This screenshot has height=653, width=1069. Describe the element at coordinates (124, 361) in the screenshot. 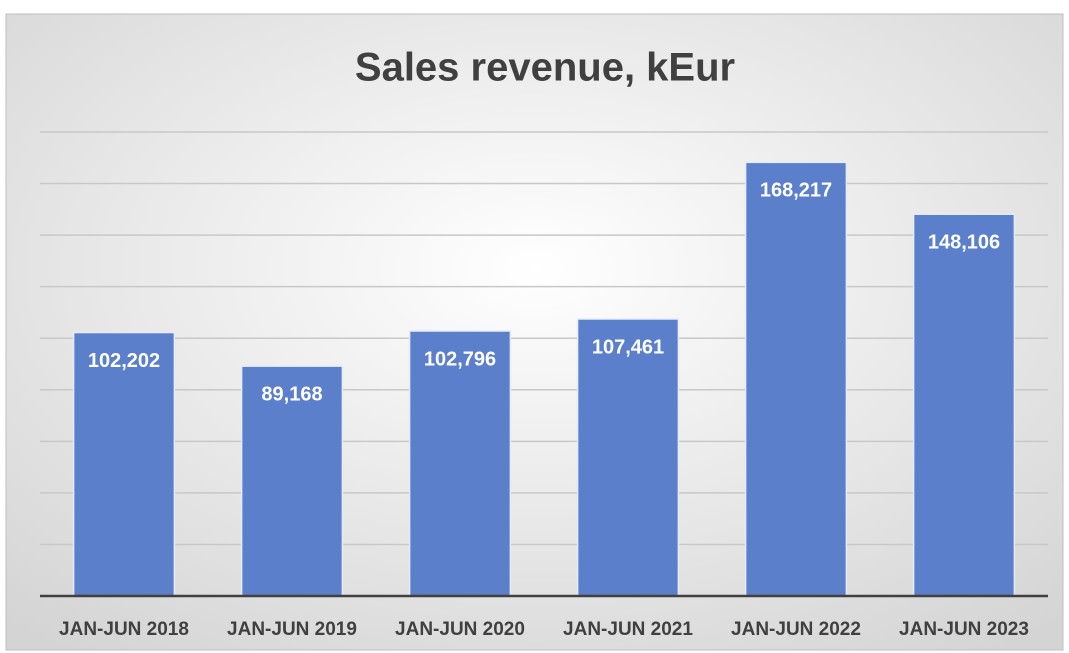

I see `data-label: 102,202` at that location.